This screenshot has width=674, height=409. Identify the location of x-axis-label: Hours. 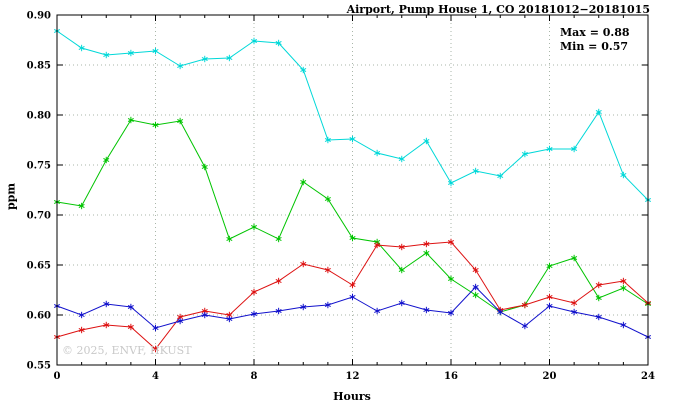
(352, 396).